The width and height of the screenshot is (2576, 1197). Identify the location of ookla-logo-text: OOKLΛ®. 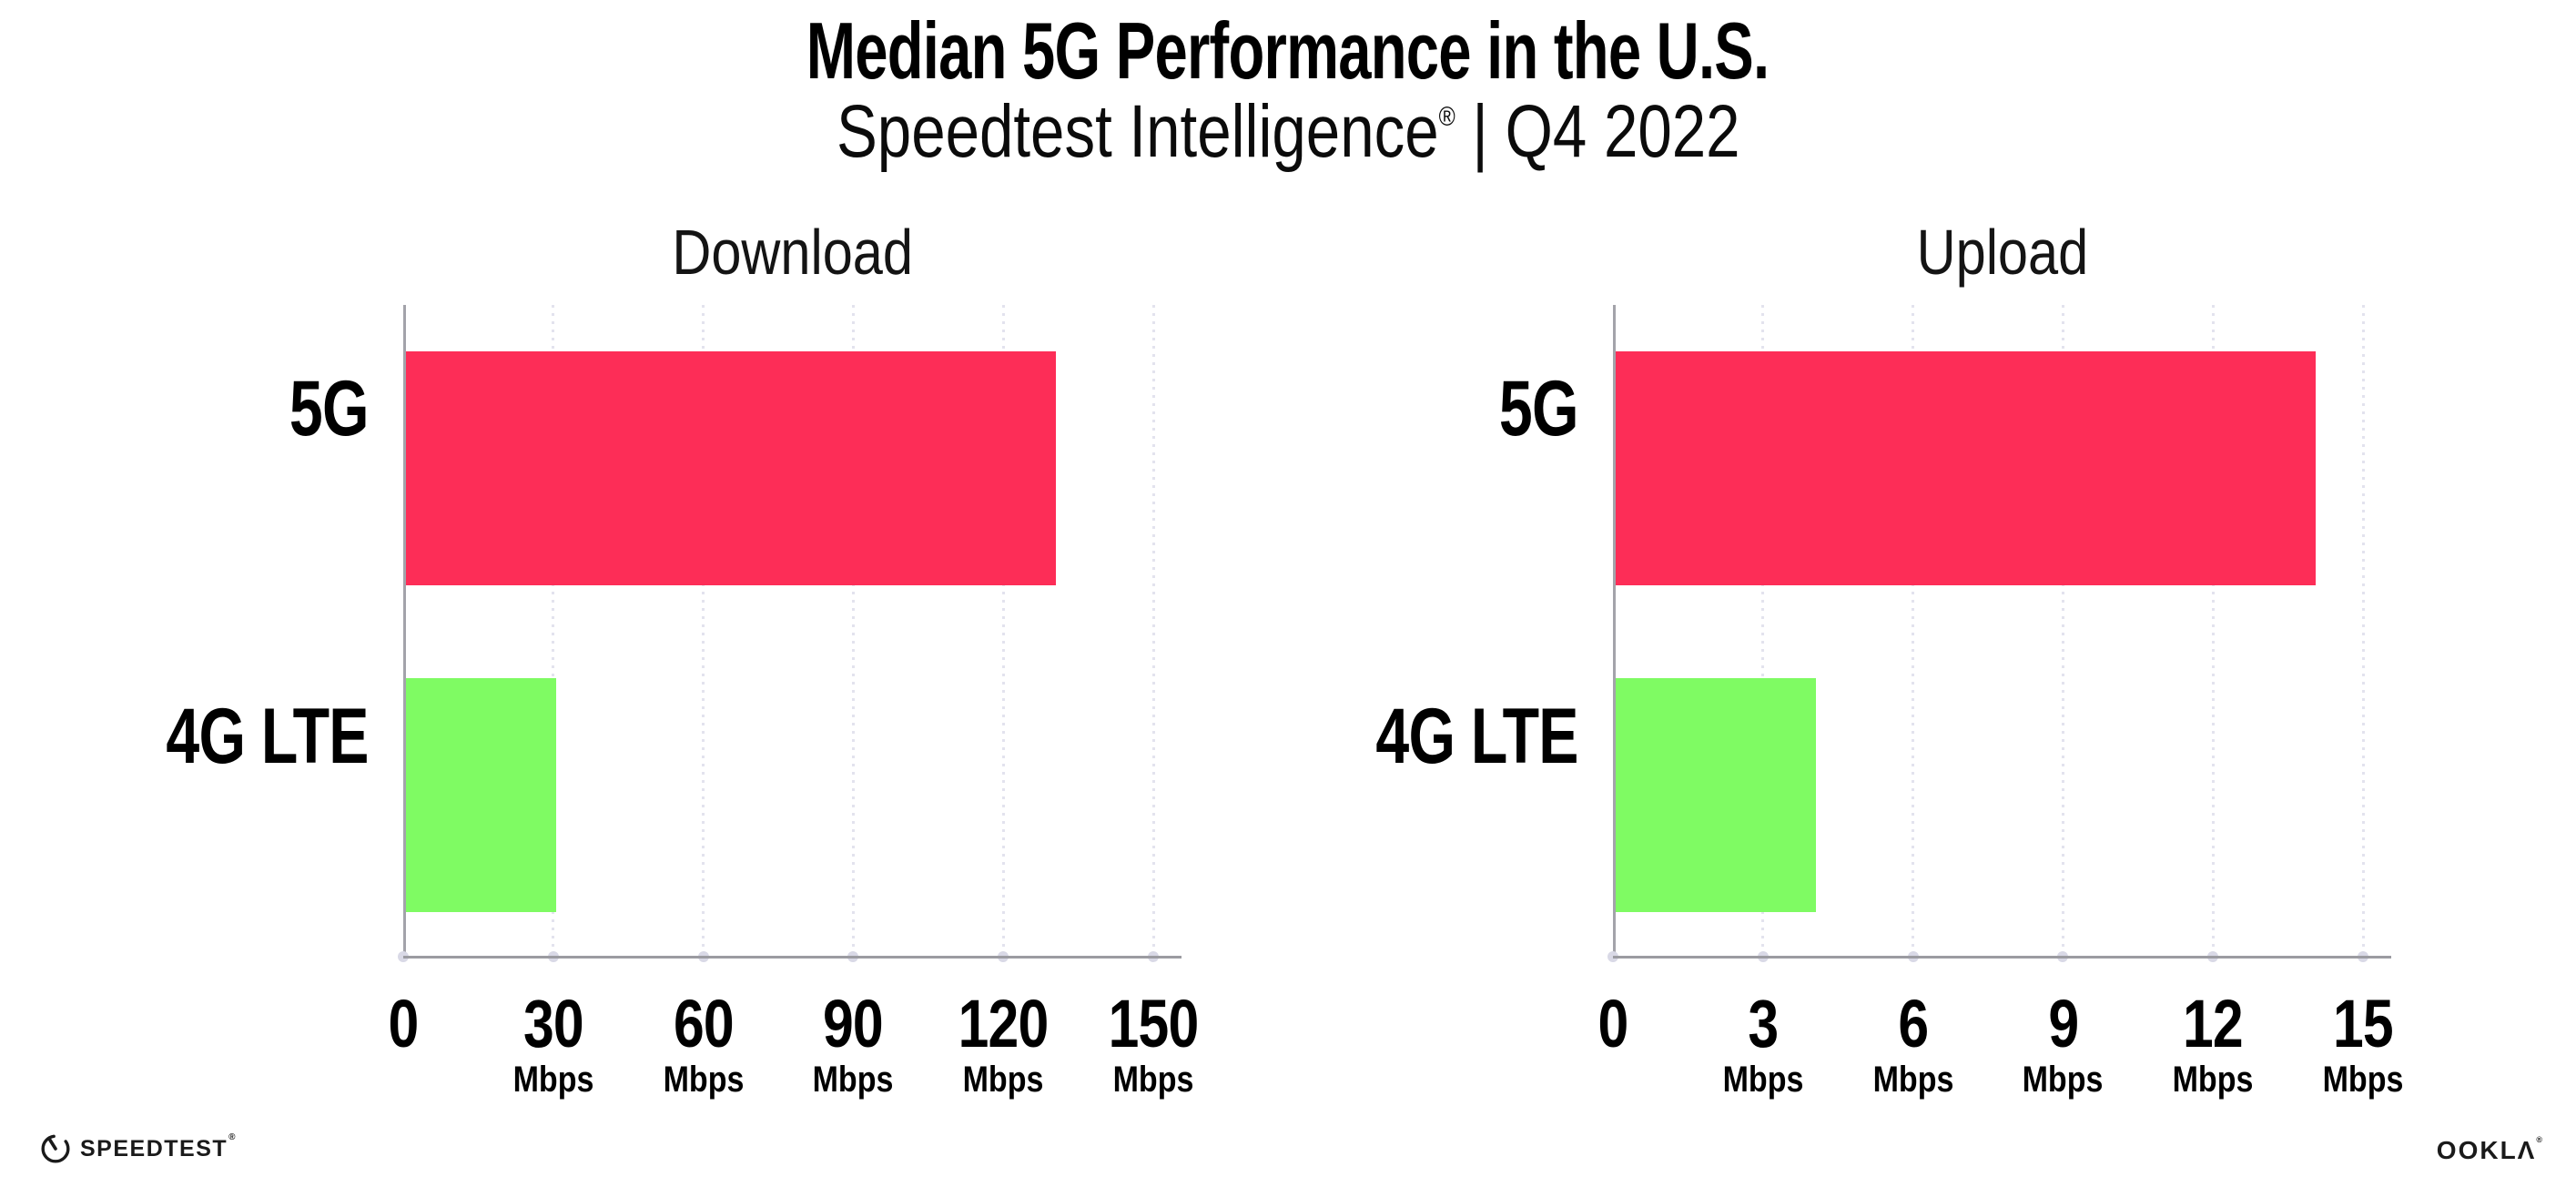
(2490, 1149).